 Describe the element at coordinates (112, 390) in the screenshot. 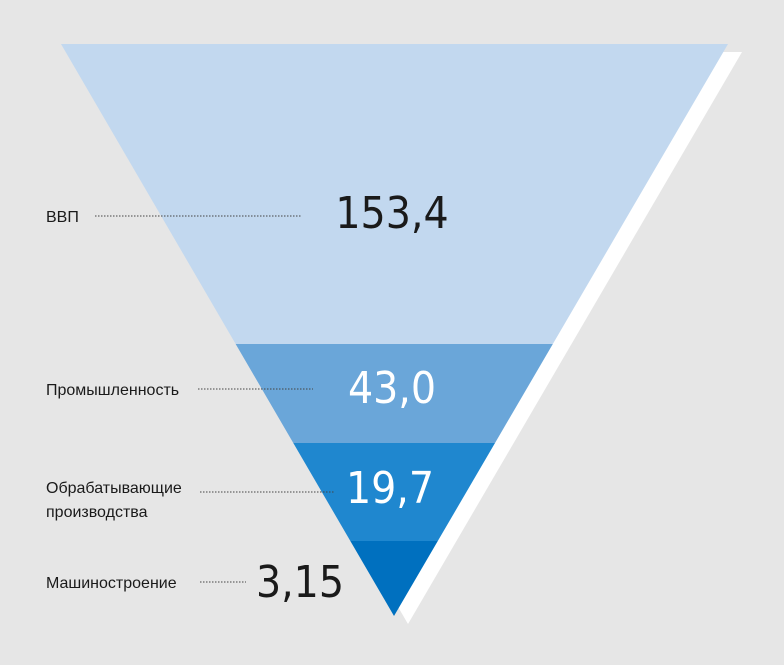

I see `category-label-2: Промышленность` at that location.